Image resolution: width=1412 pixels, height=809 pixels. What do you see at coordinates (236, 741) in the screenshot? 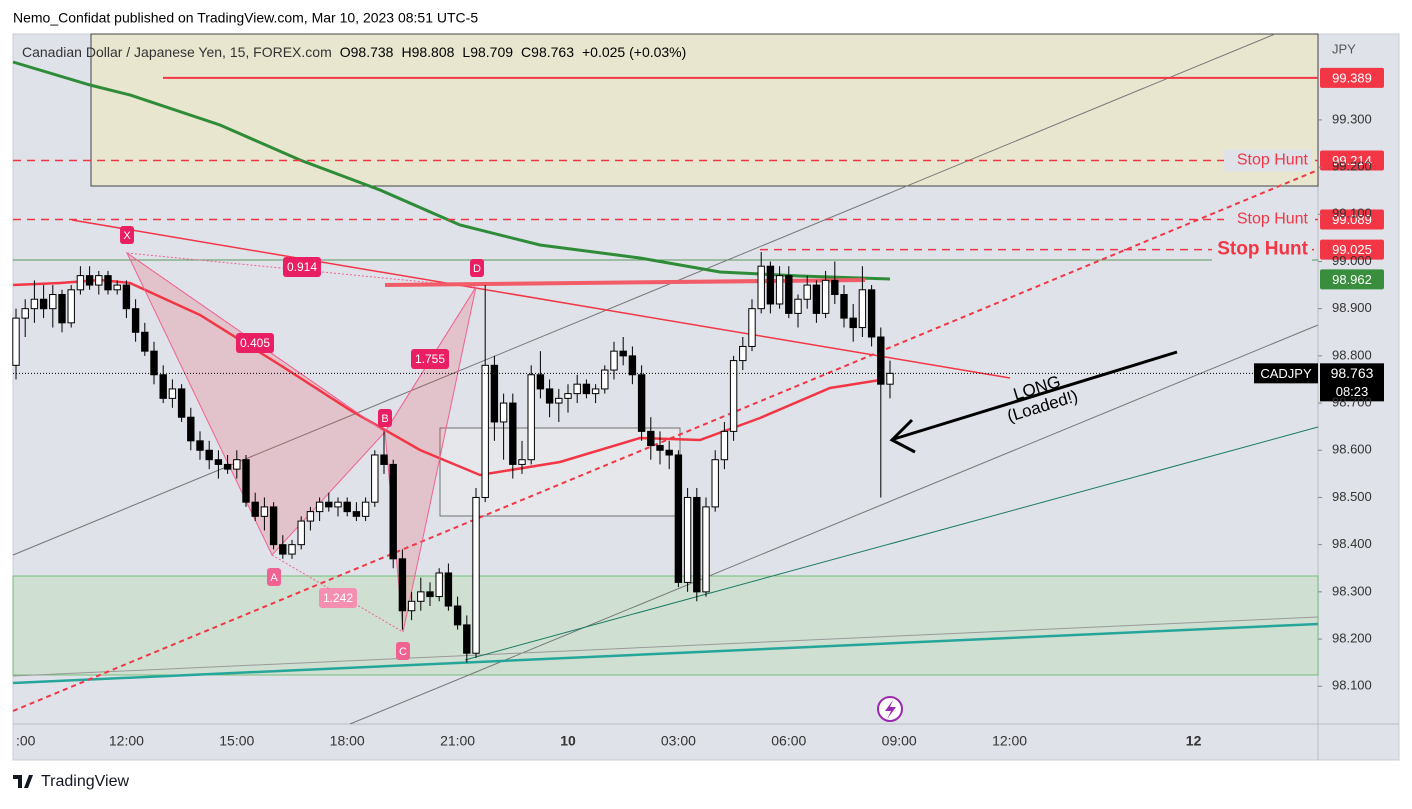
I see `x-tick-label: 15:00` at bounding box center [236, 741].